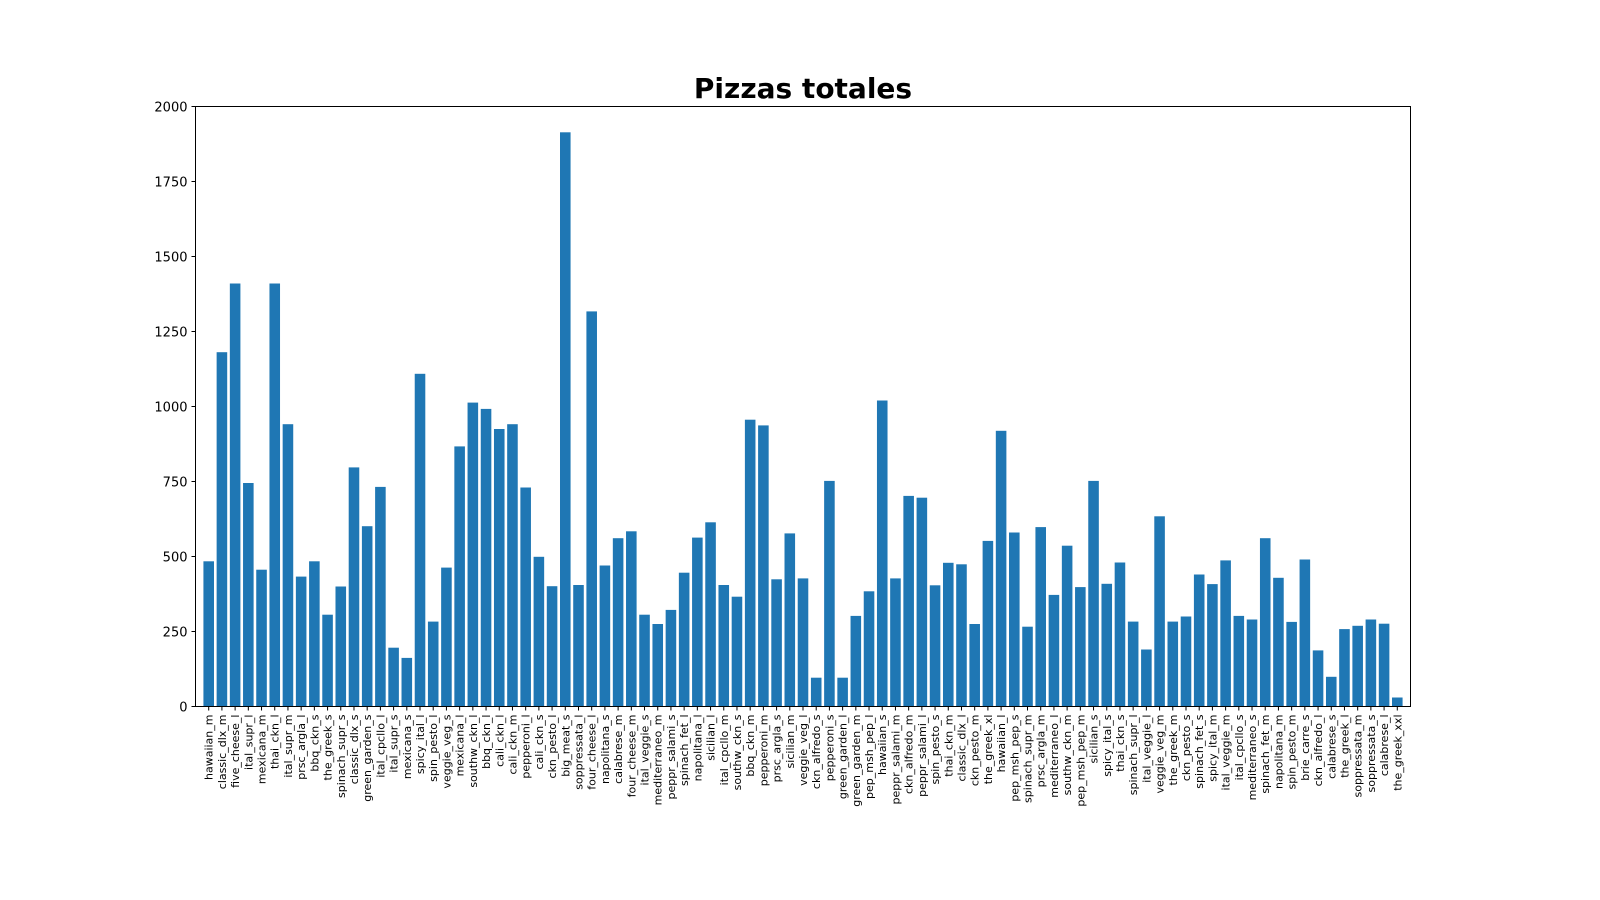 The width and height of the screenshot is (1600, 900). I want to click on bar-ckn_pesto_m, so click(974, 665).